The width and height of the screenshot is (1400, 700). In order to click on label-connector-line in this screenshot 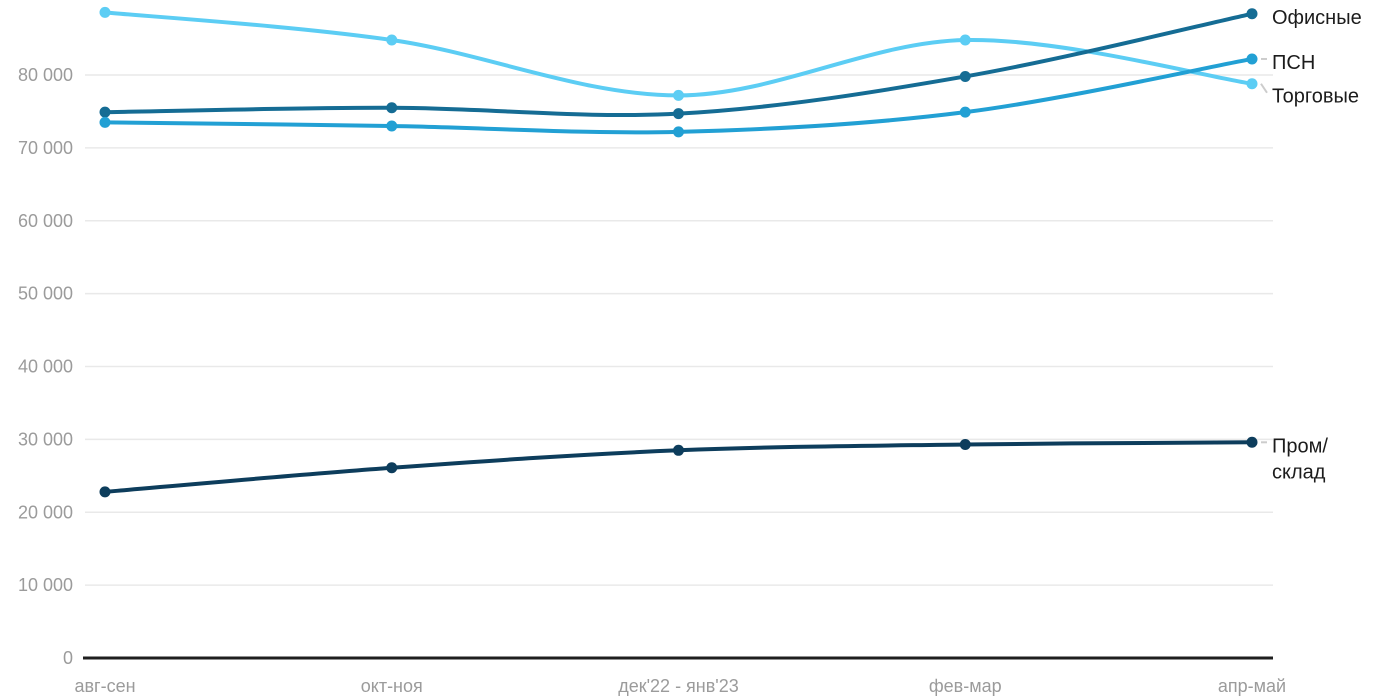, I will do `click(1264, 88)`.